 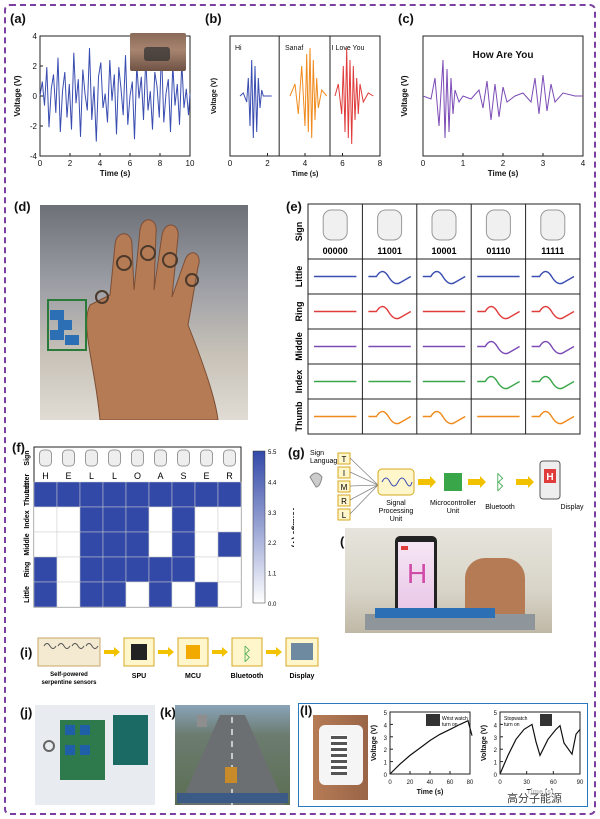 What do you see at coordinates (396, 511) in the screenshot?
I see `spu-label: Processing` at bounding box center [396, 511].